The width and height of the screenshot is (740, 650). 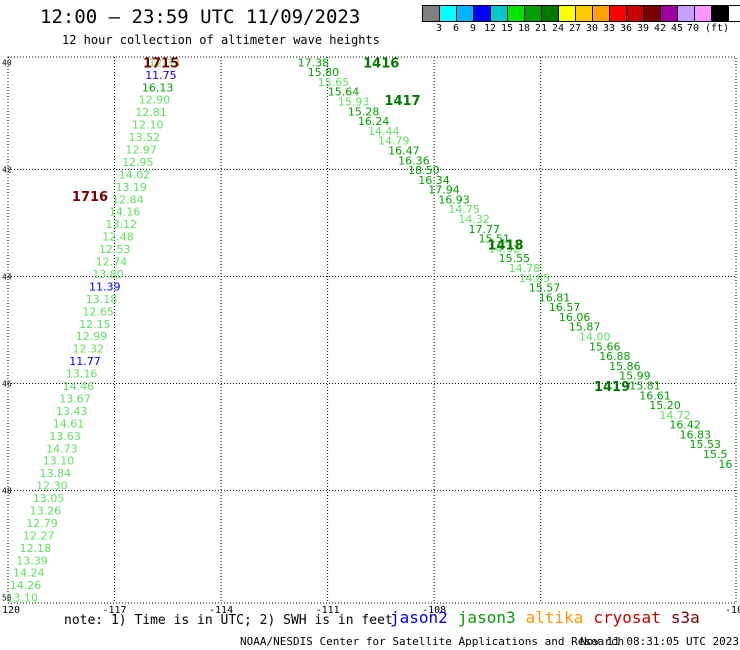 I want to click on satellite-cryosat: cryosat, so click(x=627, y=617).